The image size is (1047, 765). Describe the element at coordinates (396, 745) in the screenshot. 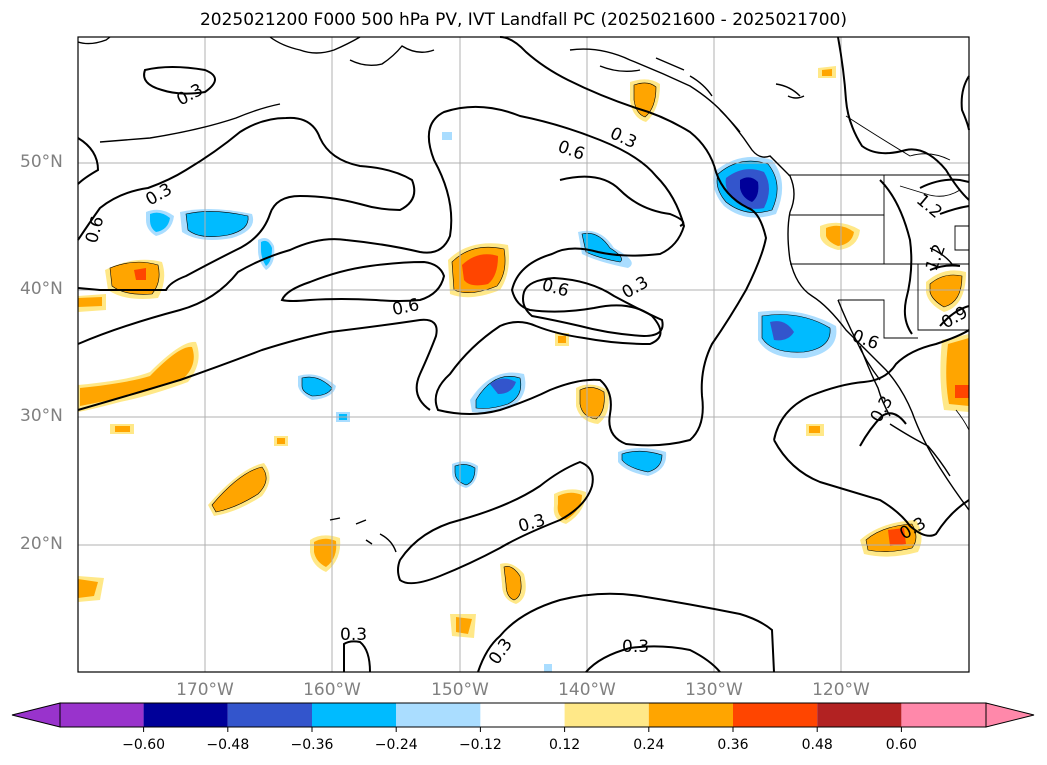

I see `colorbar-tick-label: −0.24` at that location.